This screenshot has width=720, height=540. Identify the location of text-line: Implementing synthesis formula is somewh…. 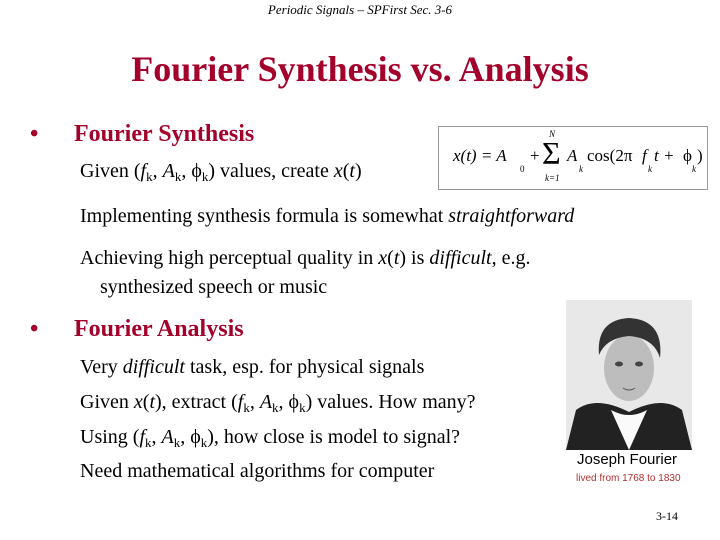
(327, 216).